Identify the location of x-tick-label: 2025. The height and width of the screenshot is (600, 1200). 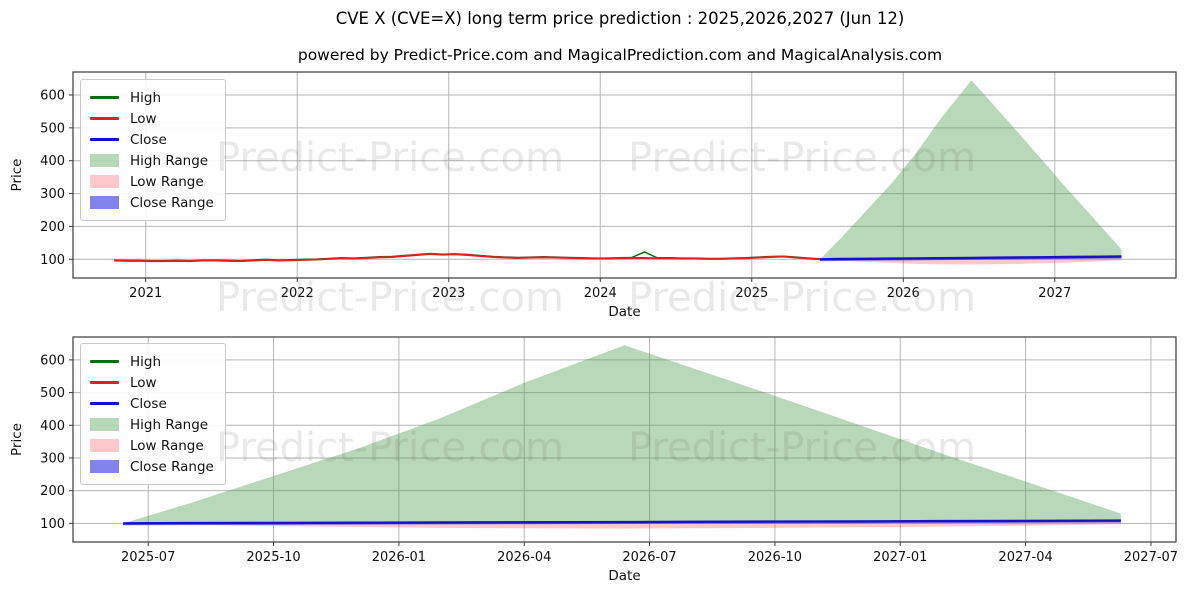
(751, 293).